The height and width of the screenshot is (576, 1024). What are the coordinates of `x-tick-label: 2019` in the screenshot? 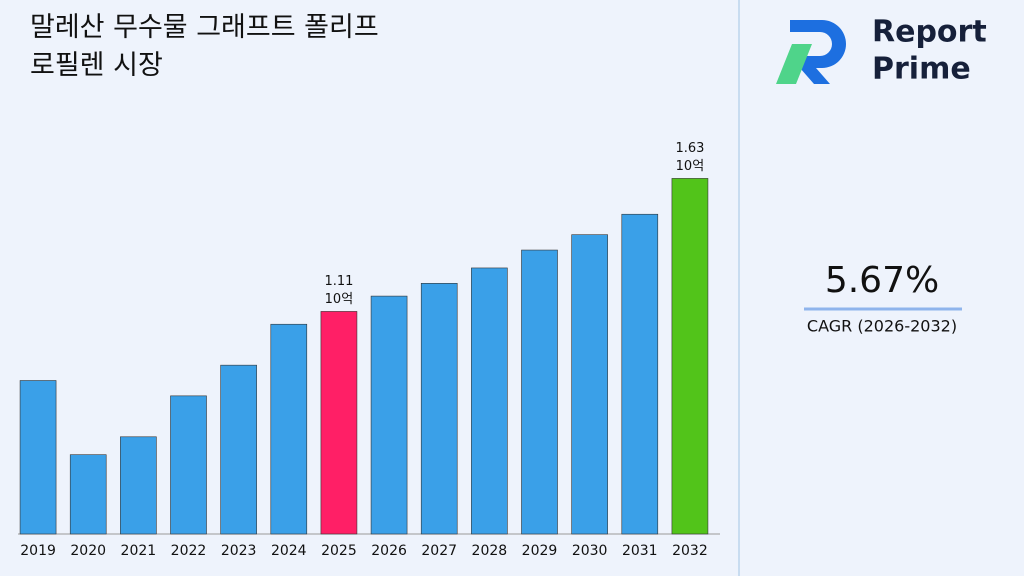 It's located at (38, 551).